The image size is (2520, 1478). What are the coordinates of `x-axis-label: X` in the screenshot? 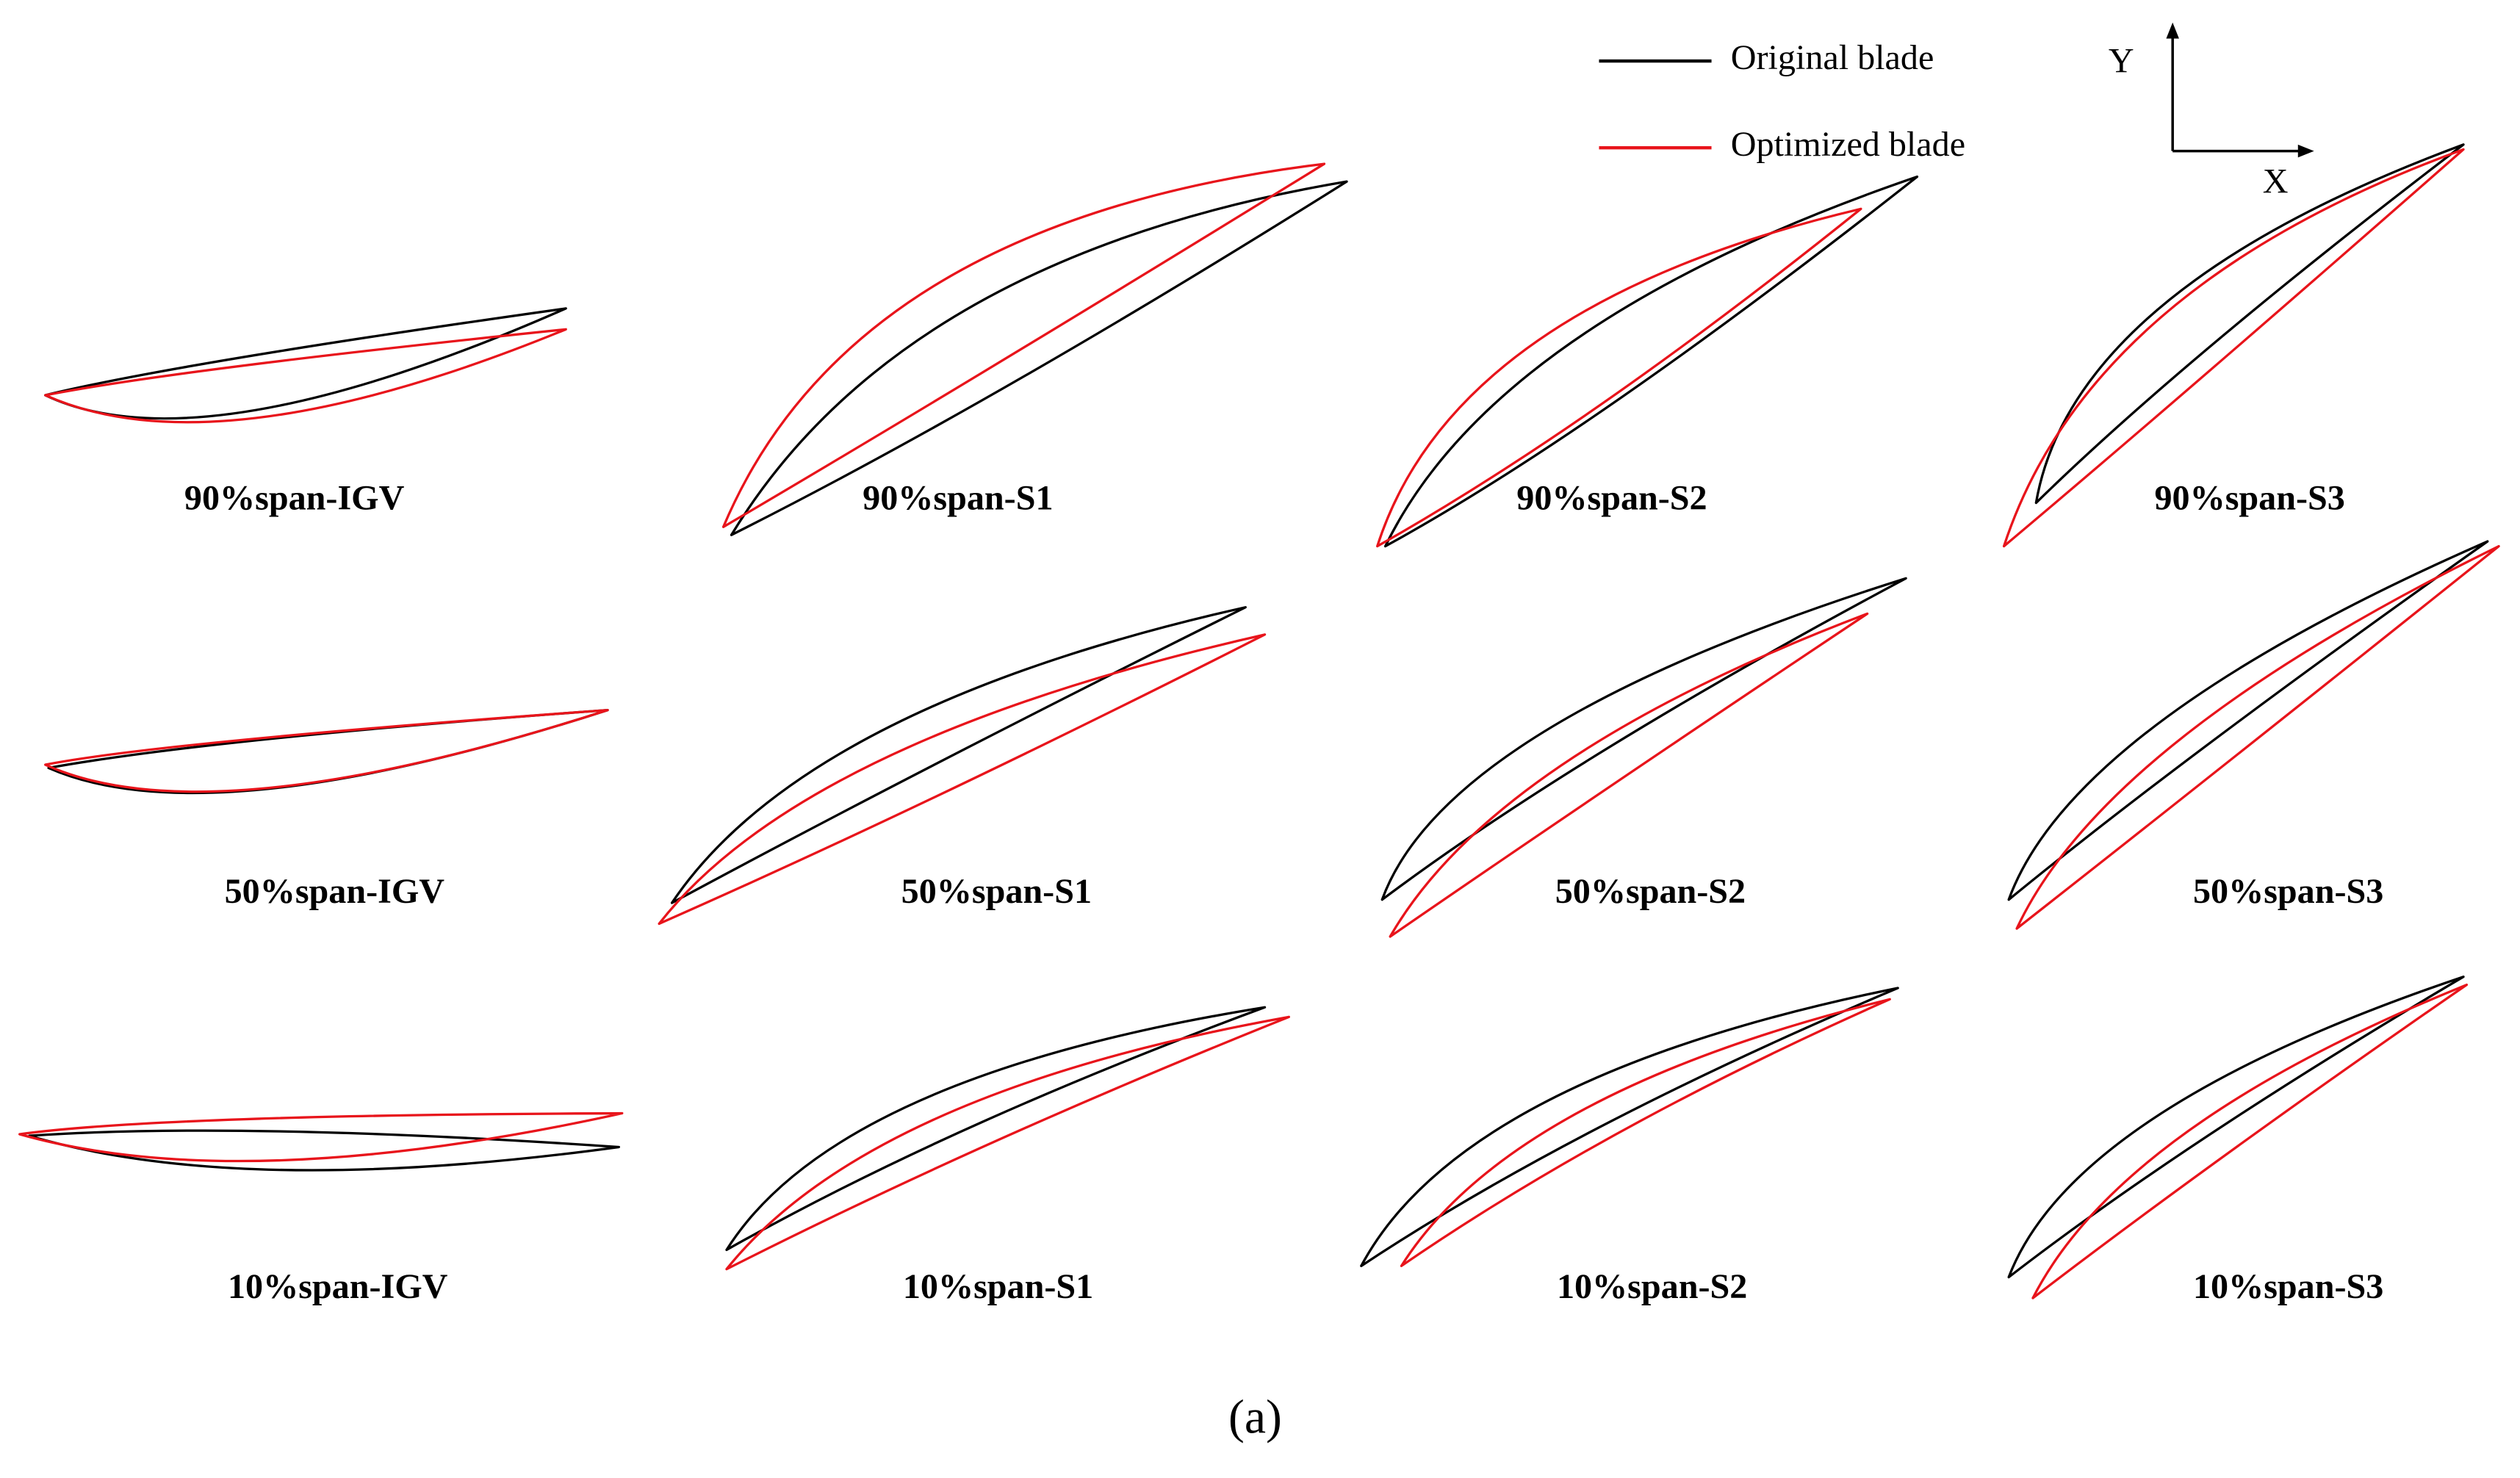 It's located at (2276, 181).